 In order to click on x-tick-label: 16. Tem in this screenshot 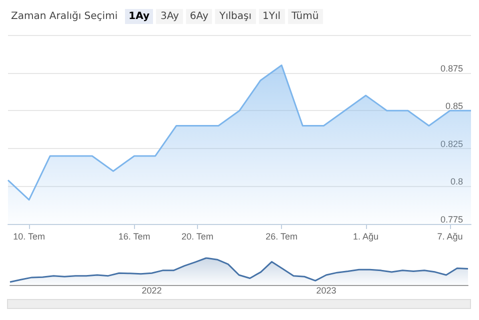, I will do `click(134, 237)`.